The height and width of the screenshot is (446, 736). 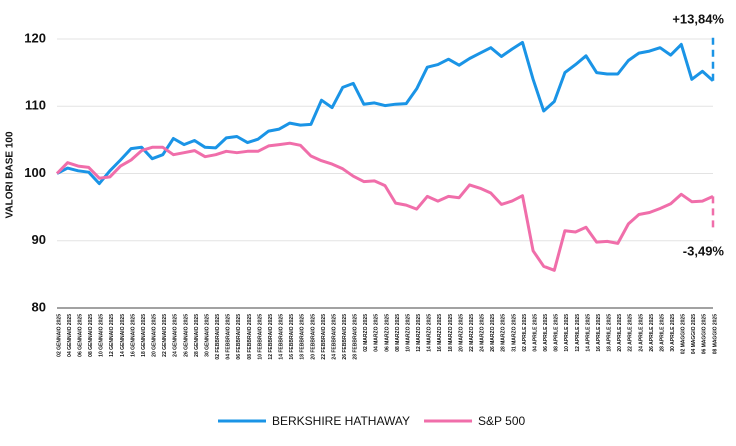 What do you see at coordinates (631, 333) in the screenshot?
I see `x-tick-label: 22 APRILE 2025` at bounding box center [631, 333].